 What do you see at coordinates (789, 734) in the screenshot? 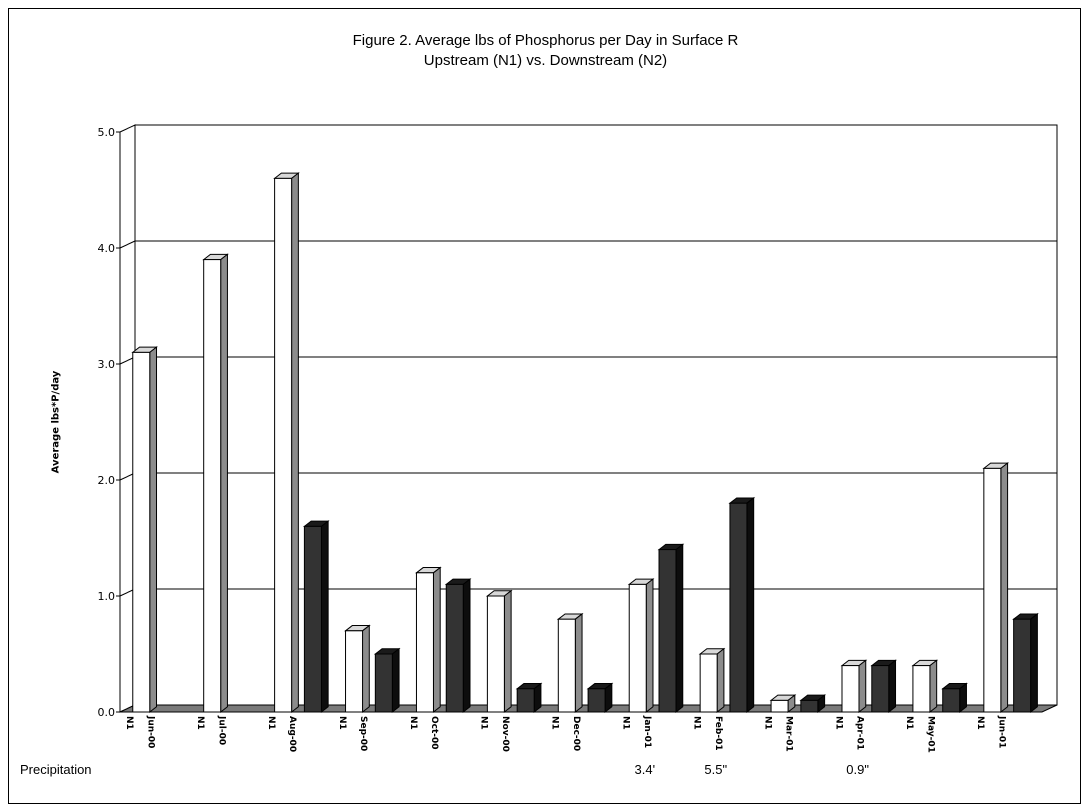
I see `x-tick-label: Mar-01` at bounding box center [789, 734].